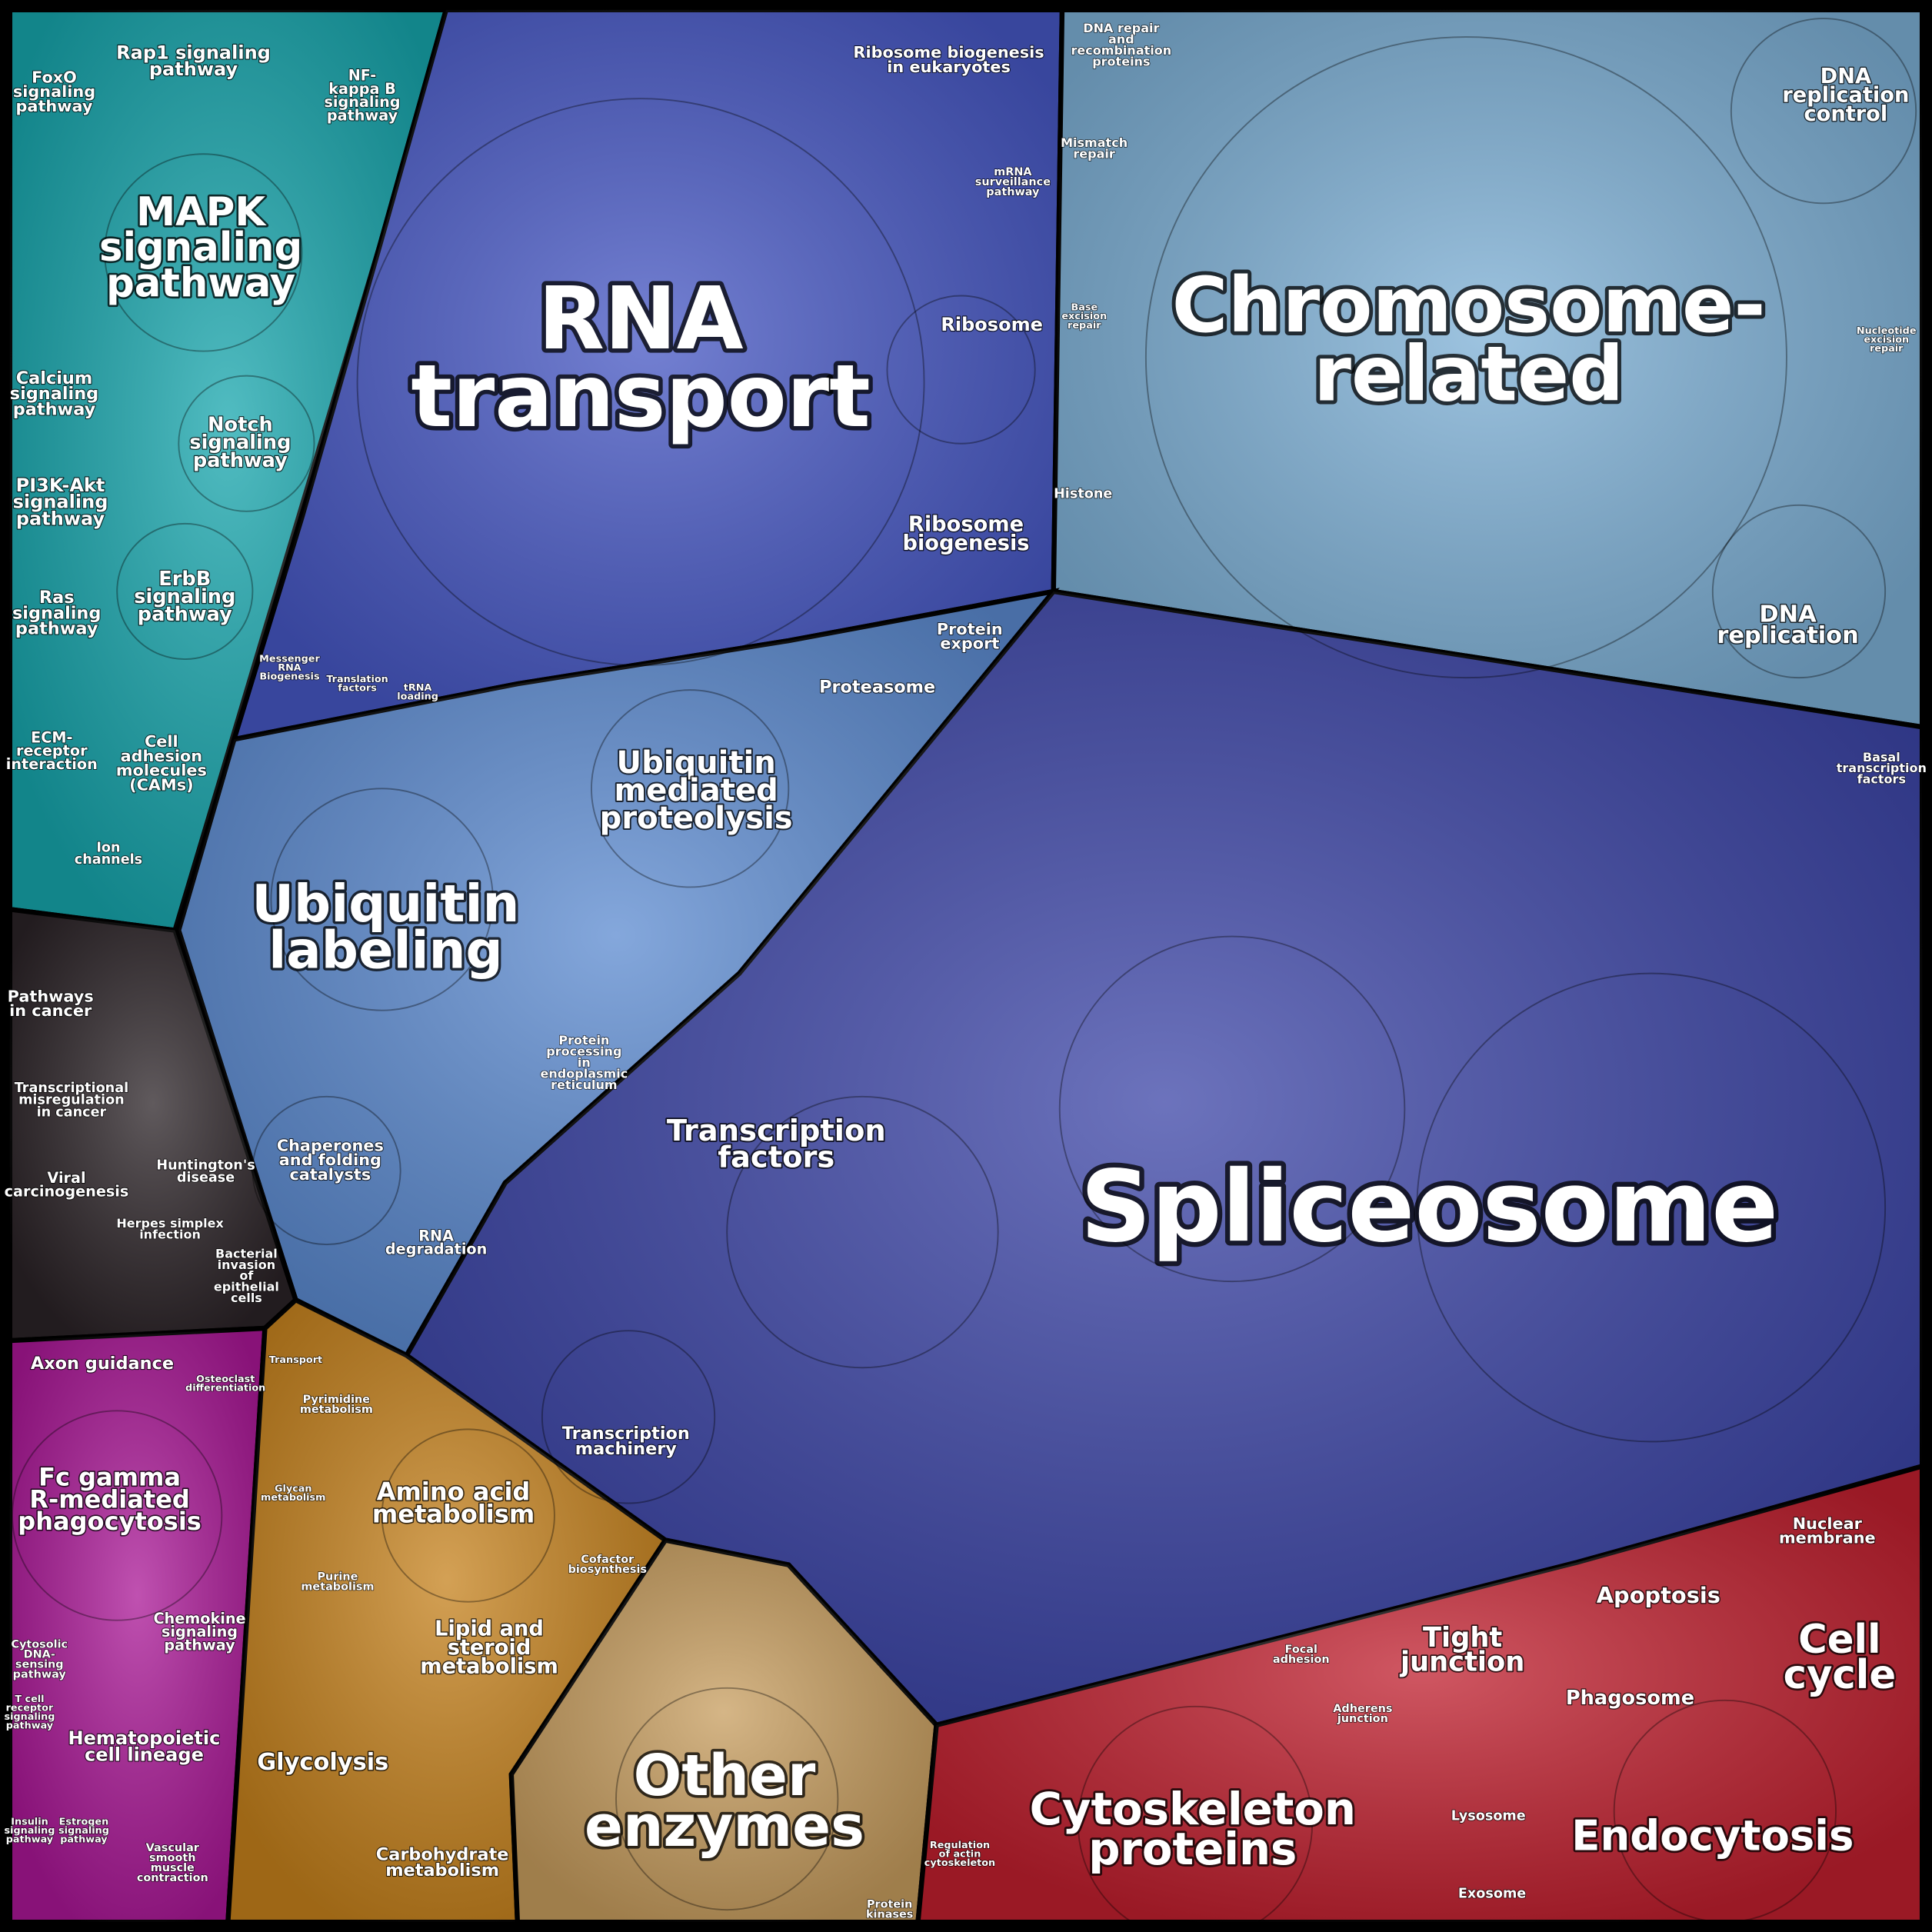  Describe the element at coordinates (1430, 1207) in the screenshot. I see `region-label: Spliceosome` at that location.